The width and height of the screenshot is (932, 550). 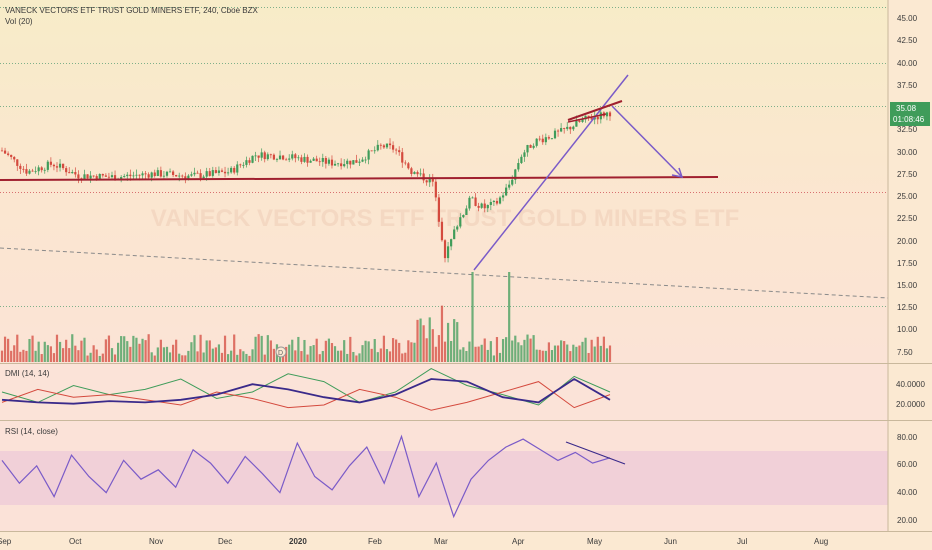 I want to click on time-tick: Jul, so click(x=742, y=541).